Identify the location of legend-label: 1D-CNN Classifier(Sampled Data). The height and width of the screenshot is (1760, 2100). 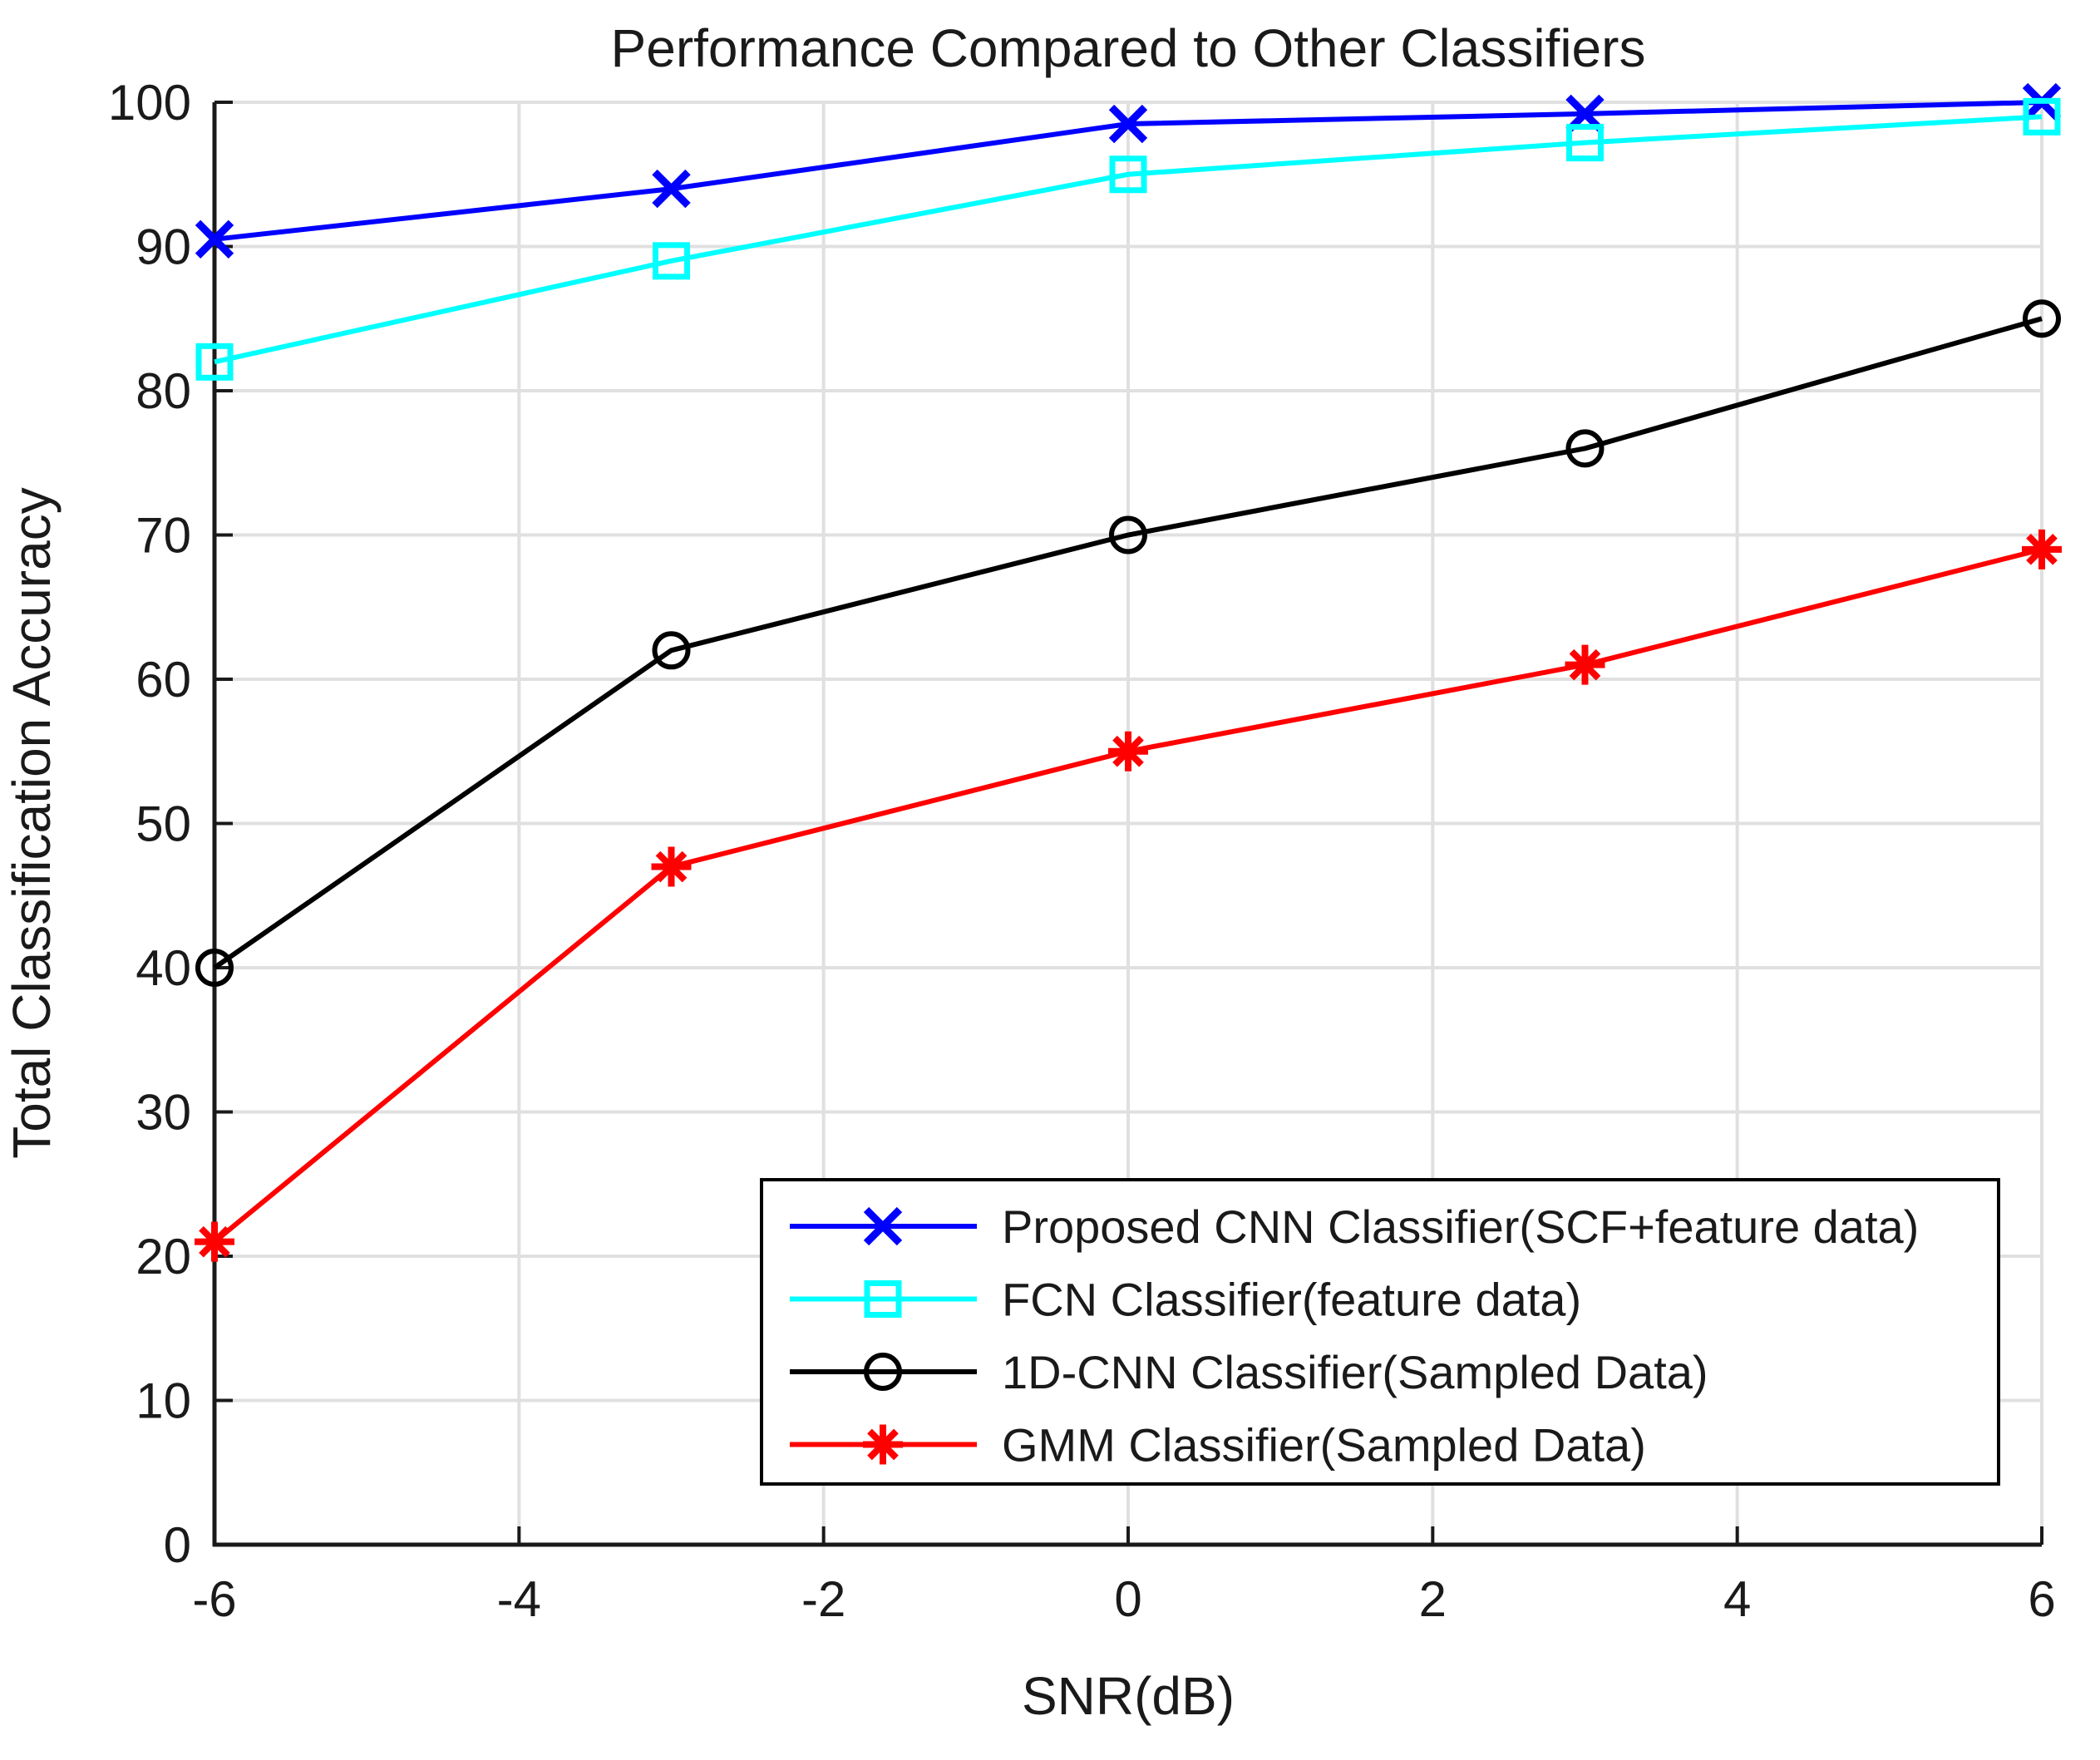
(1355, 1372).